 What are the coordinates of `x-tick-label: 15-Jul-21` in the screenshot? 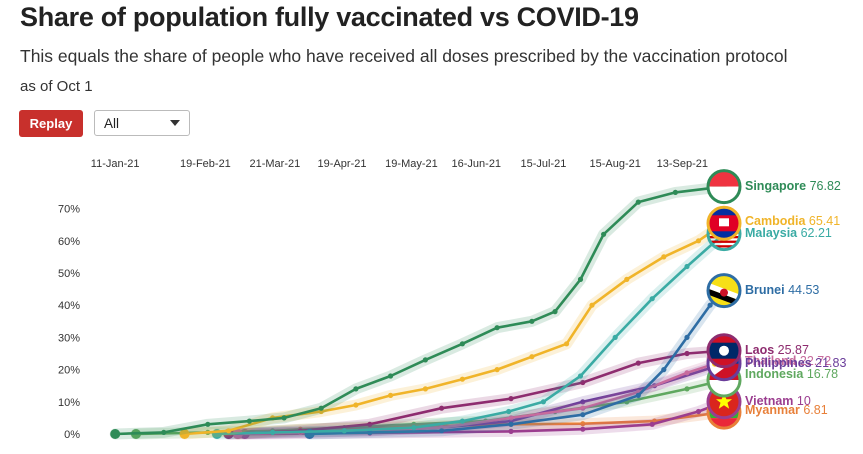 It's located at (543, 164).